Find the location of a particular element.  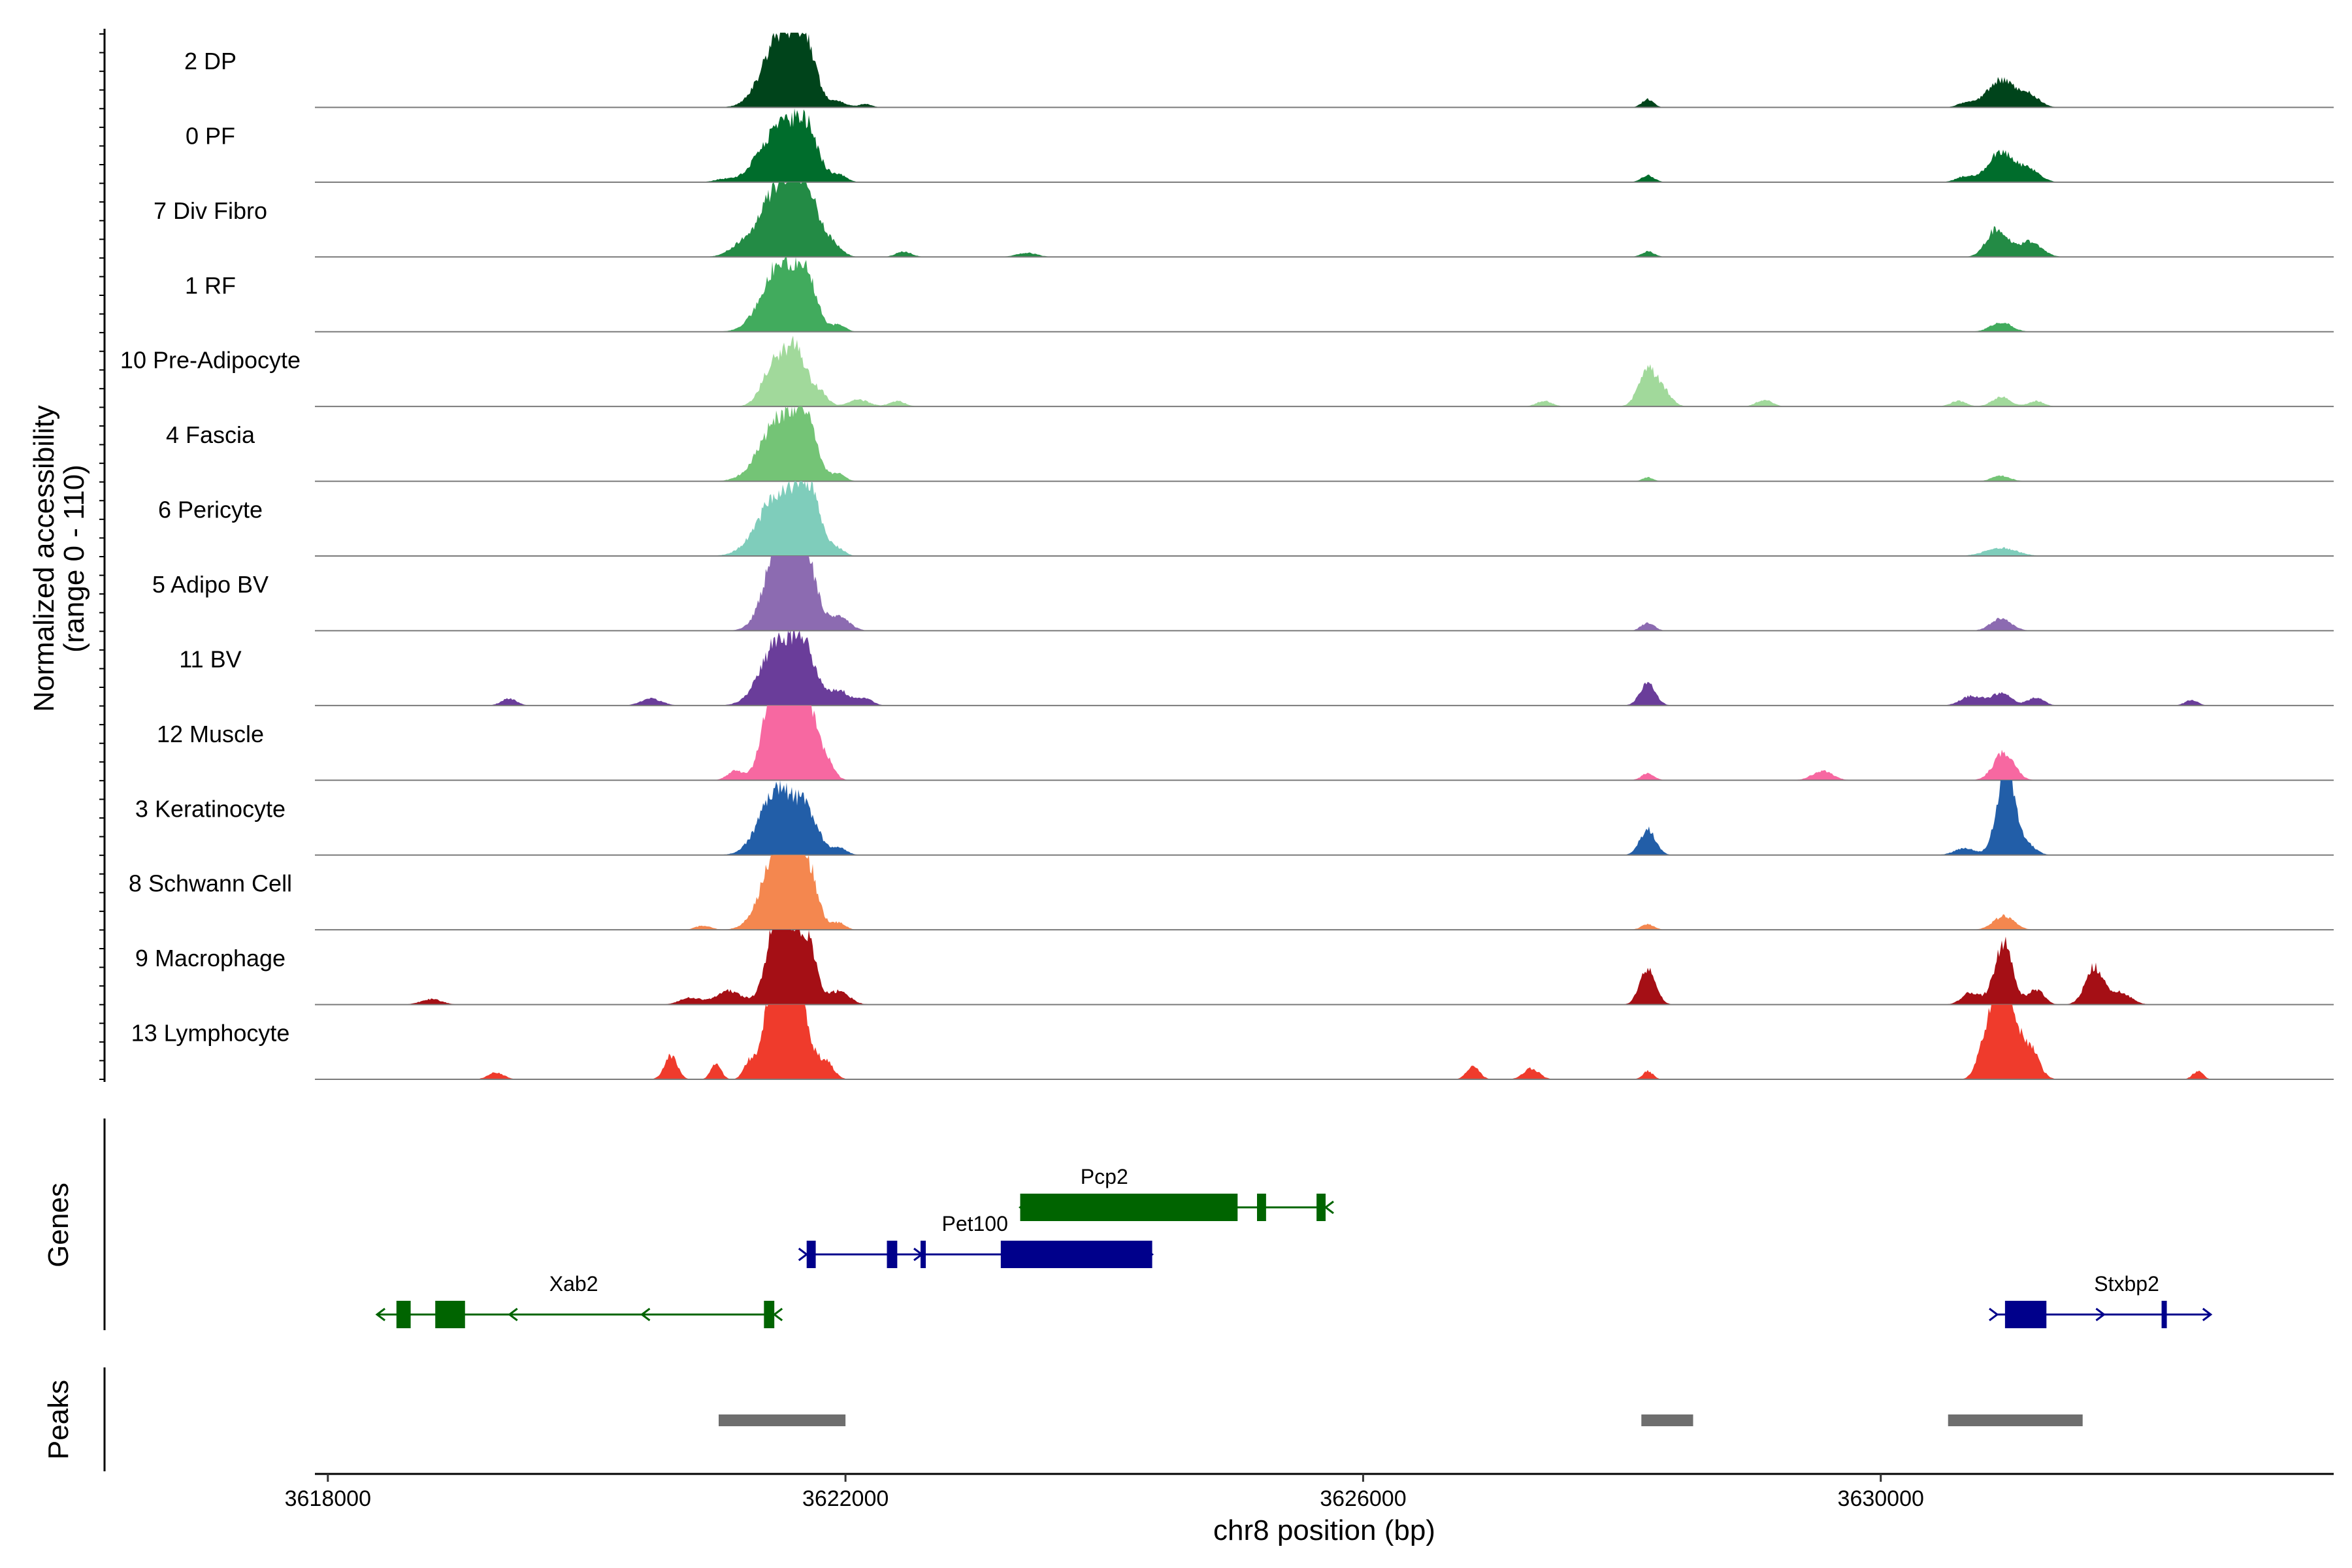

x-tick-label: 3630000 is located at coordinates (1881, 1498).